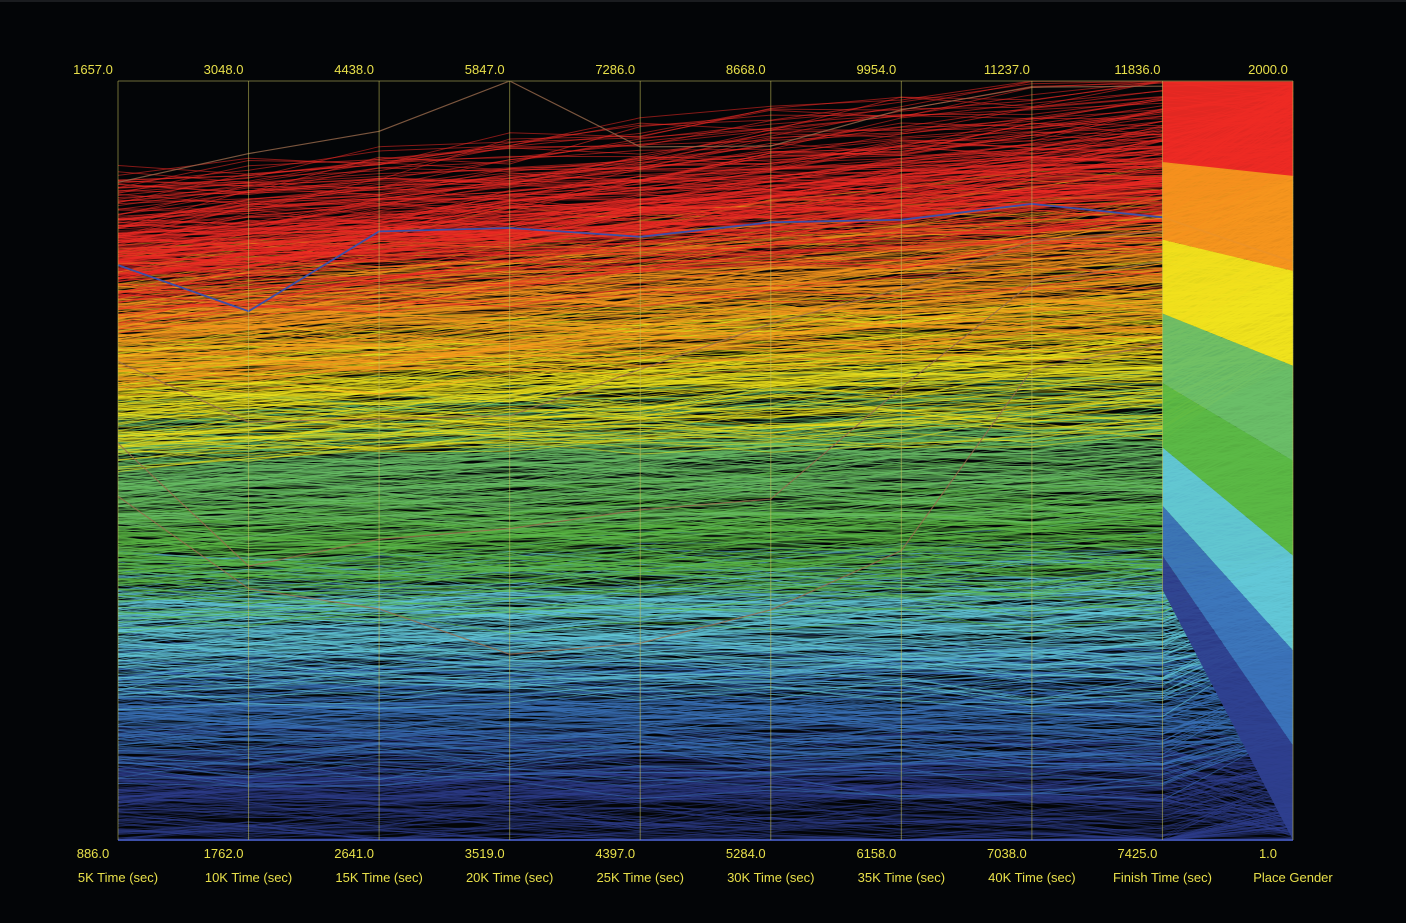 The width and height of the screenshot is (1406, 923). What do you see at coordinates (1007, 69) in the screenshot?
I see `axis-max-label: 11237.0` at bounding box center [1007, 69].